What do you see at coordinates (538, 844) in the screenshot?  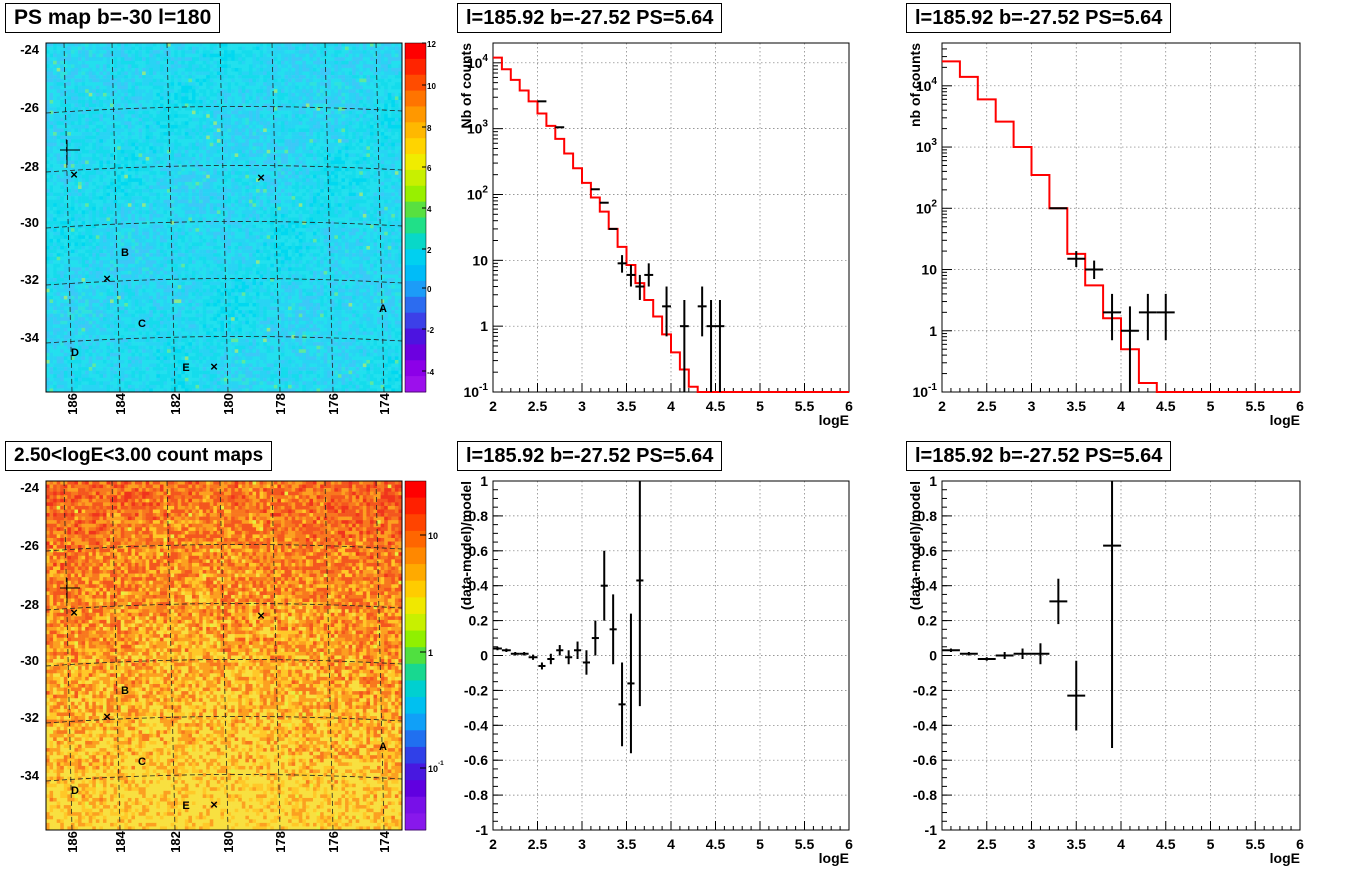 I see `res1-xtick-label: 2.5` at bounding box center [538, 844].